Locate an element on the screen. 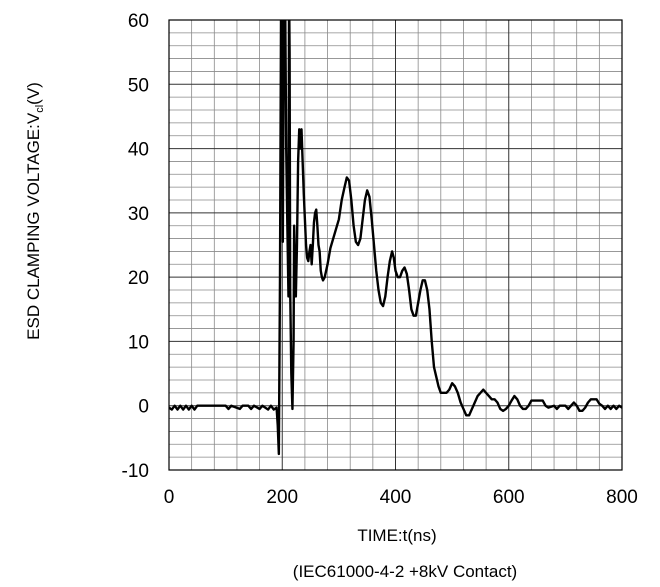 Image resolution: width=660 pixels, height=587 pixels. y-tick-label: 30 is located at coordinates (138, 214).